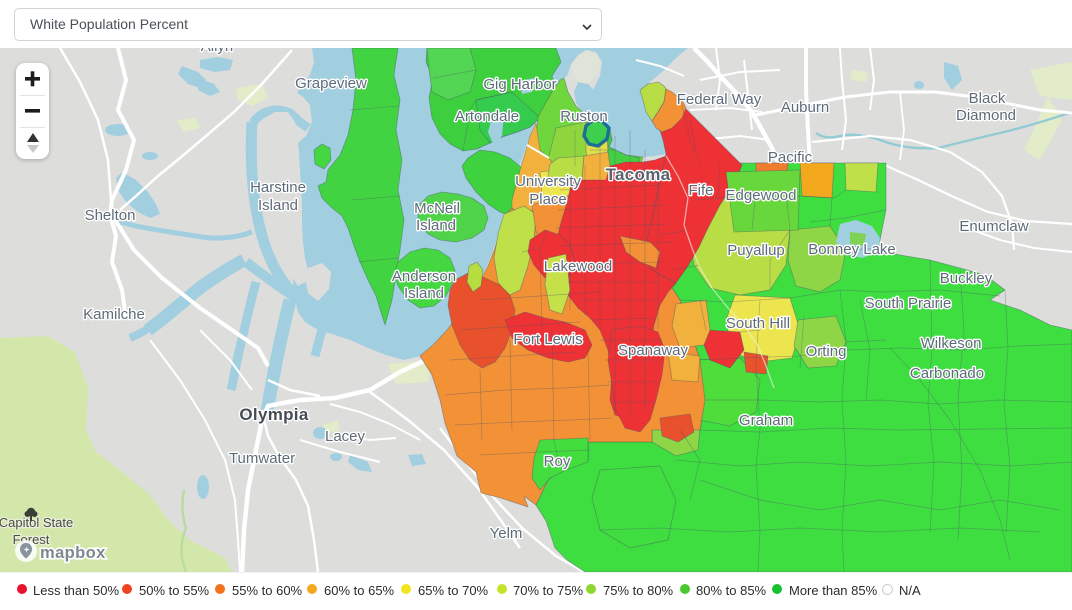 The width and height of the screenshot is (1072, 610). I want to click on svg-text: Olympia, so click(273, 414).